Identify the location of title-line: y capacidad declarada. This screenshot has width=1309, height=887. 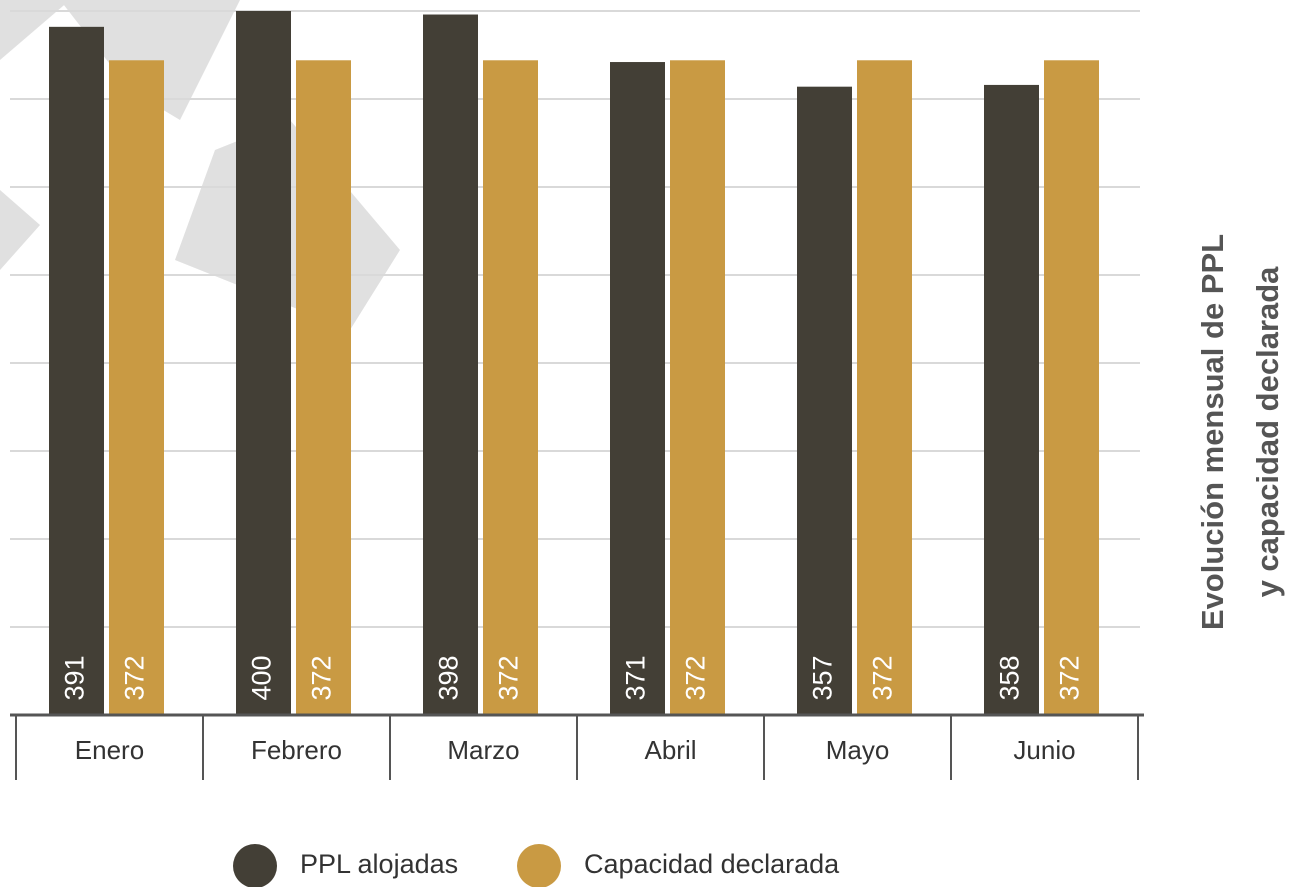
(1267, 432).